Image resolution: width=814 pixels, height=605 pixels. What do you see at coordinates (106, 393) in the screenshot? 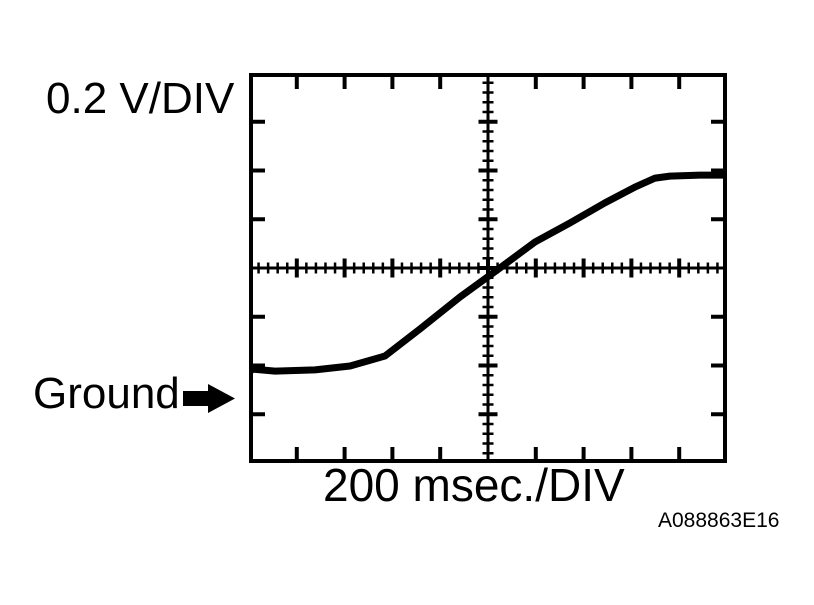
I see `ground-label: Ground` at bounding box center [106, 393].